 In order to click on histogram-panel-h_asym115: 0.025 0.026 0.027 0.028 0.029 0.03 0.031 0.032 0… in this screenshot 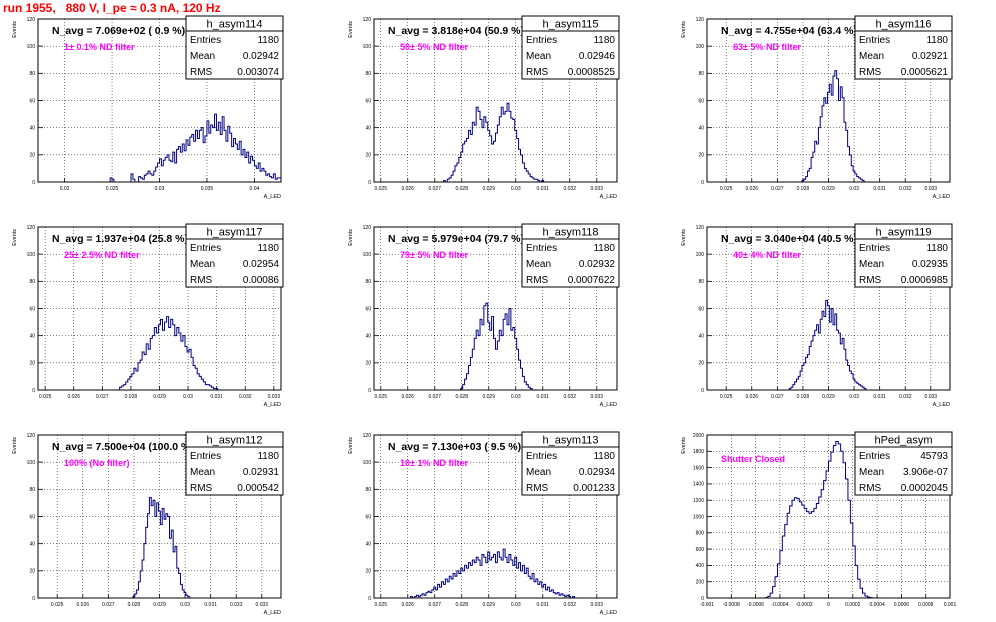, I will do `click(484, 107)`.